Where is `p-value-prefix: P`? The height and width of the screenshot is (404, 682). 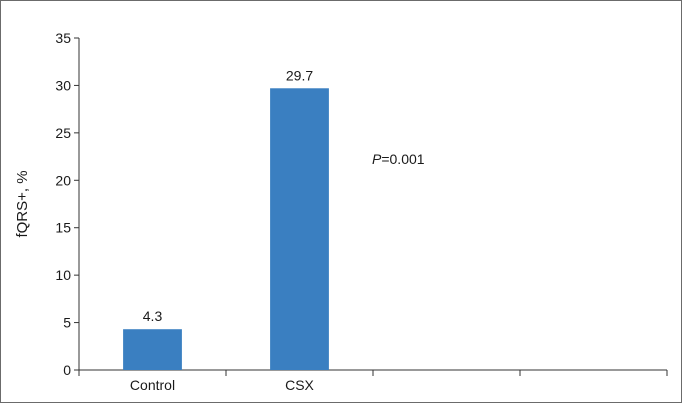 p-value-prefix: P is located at coordinates (377, 159).